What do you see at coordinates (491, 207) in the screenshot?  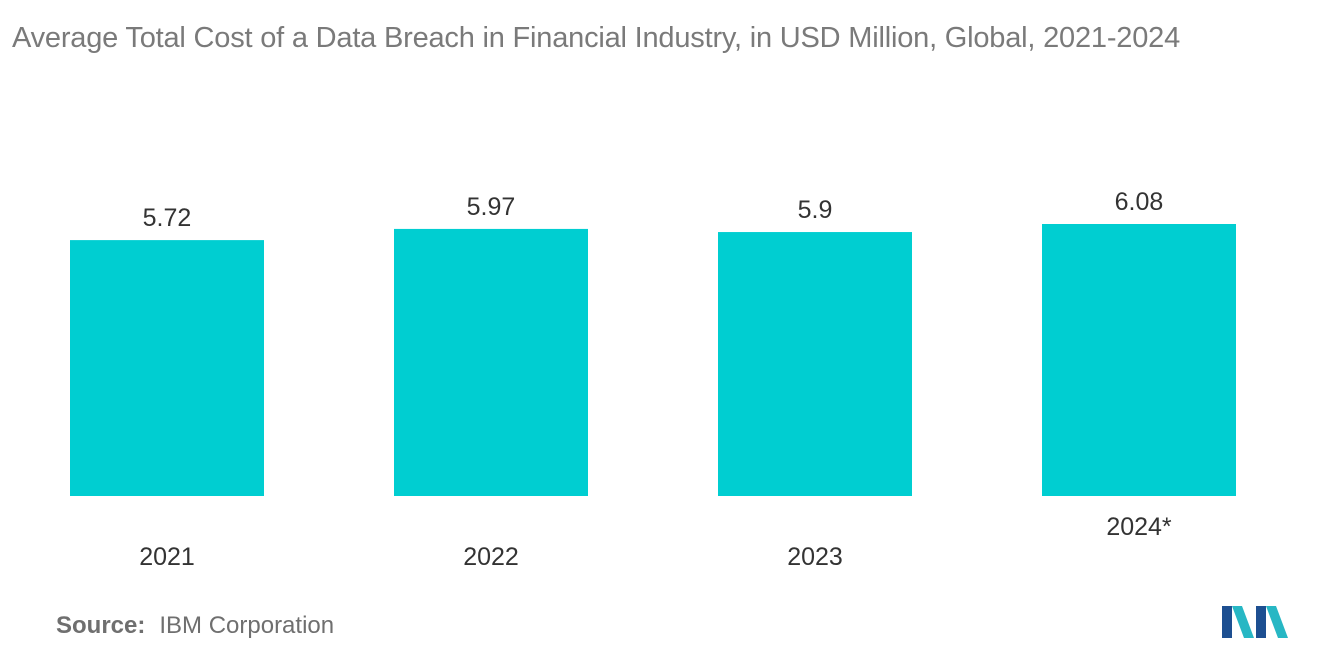 I see `bar-value-label: 5.97` at bounding box center [491, 207].